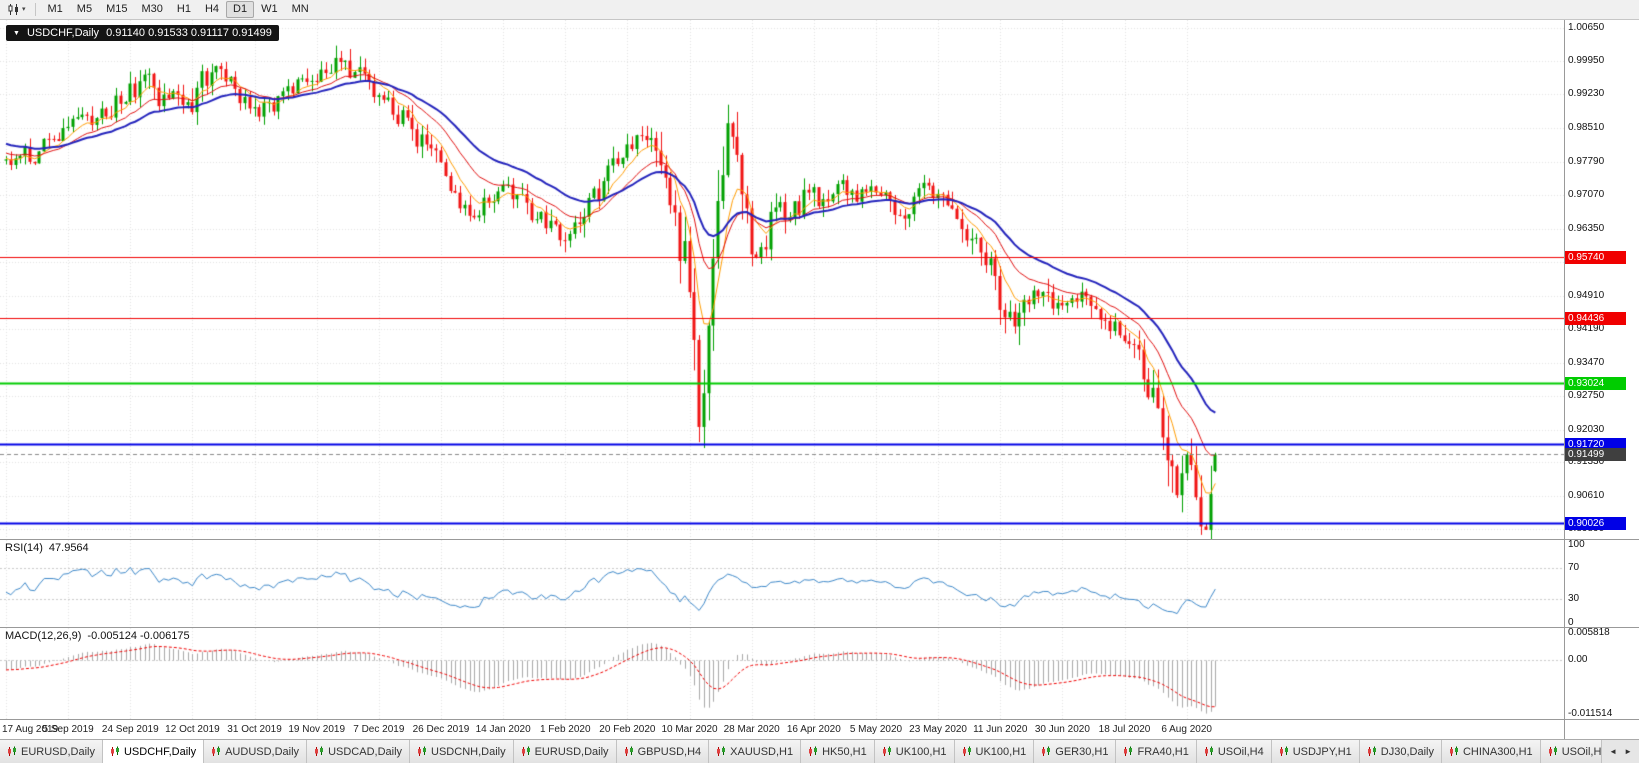 This screenshot has height=763, width=1639. I want to click on chart-tab-hk50-h1: HK50,H1, so click(838, 751).